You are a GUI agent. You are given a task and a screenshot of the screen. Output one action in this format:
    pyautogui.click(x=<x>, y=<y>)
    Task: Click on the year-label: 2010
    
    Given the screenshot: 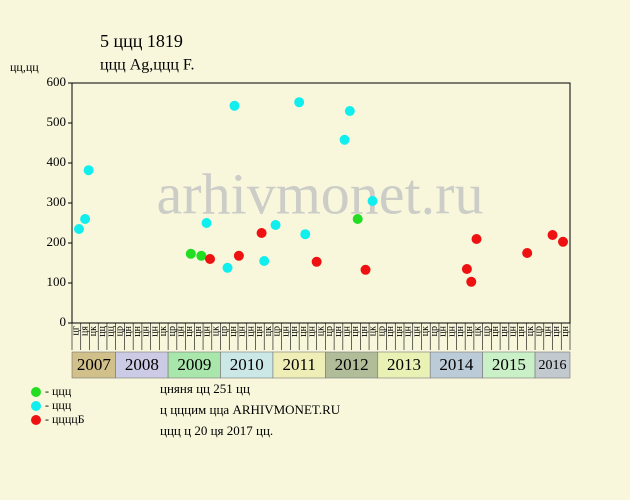 What is the action you would take?
    pyautogui.click(x=247, y=364)
    